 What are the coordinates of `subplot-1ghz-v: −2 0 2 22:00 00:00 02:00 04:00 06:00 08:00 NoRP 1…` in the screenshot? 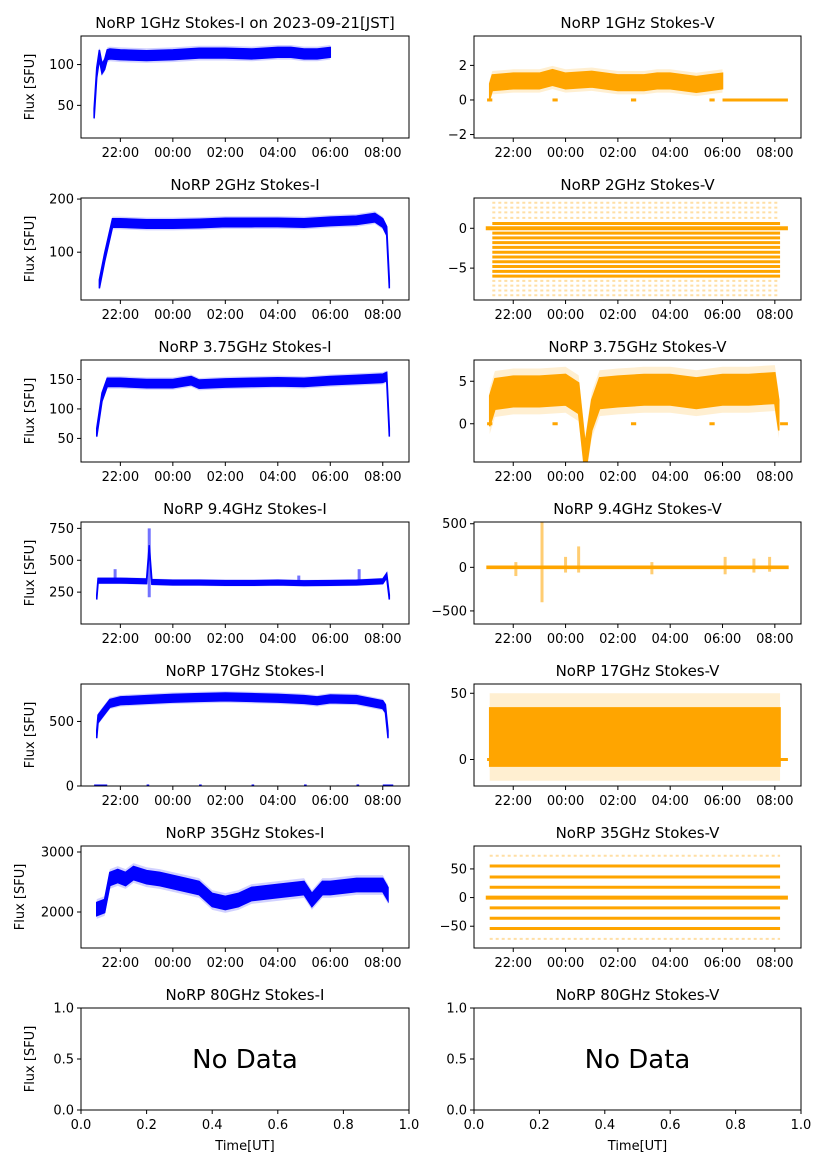 It's located at (625, 87).